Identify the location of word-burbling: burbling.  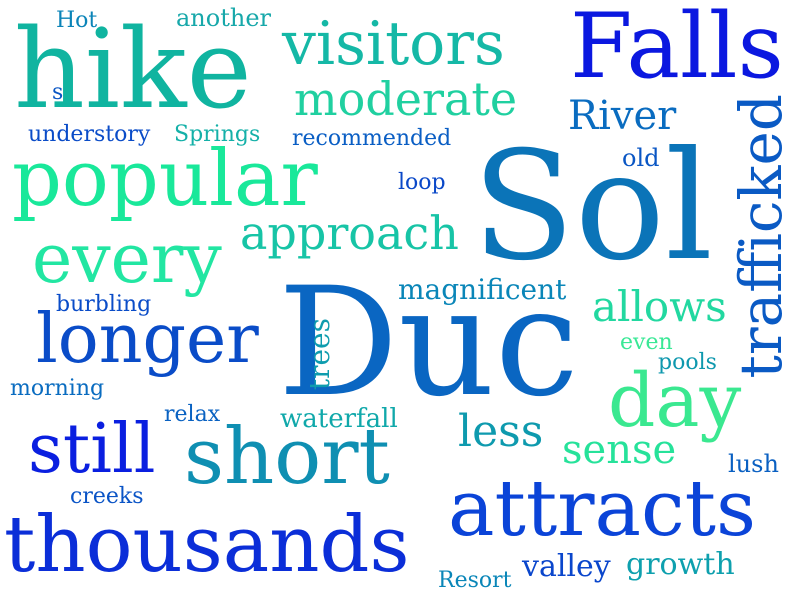
(104, 304).